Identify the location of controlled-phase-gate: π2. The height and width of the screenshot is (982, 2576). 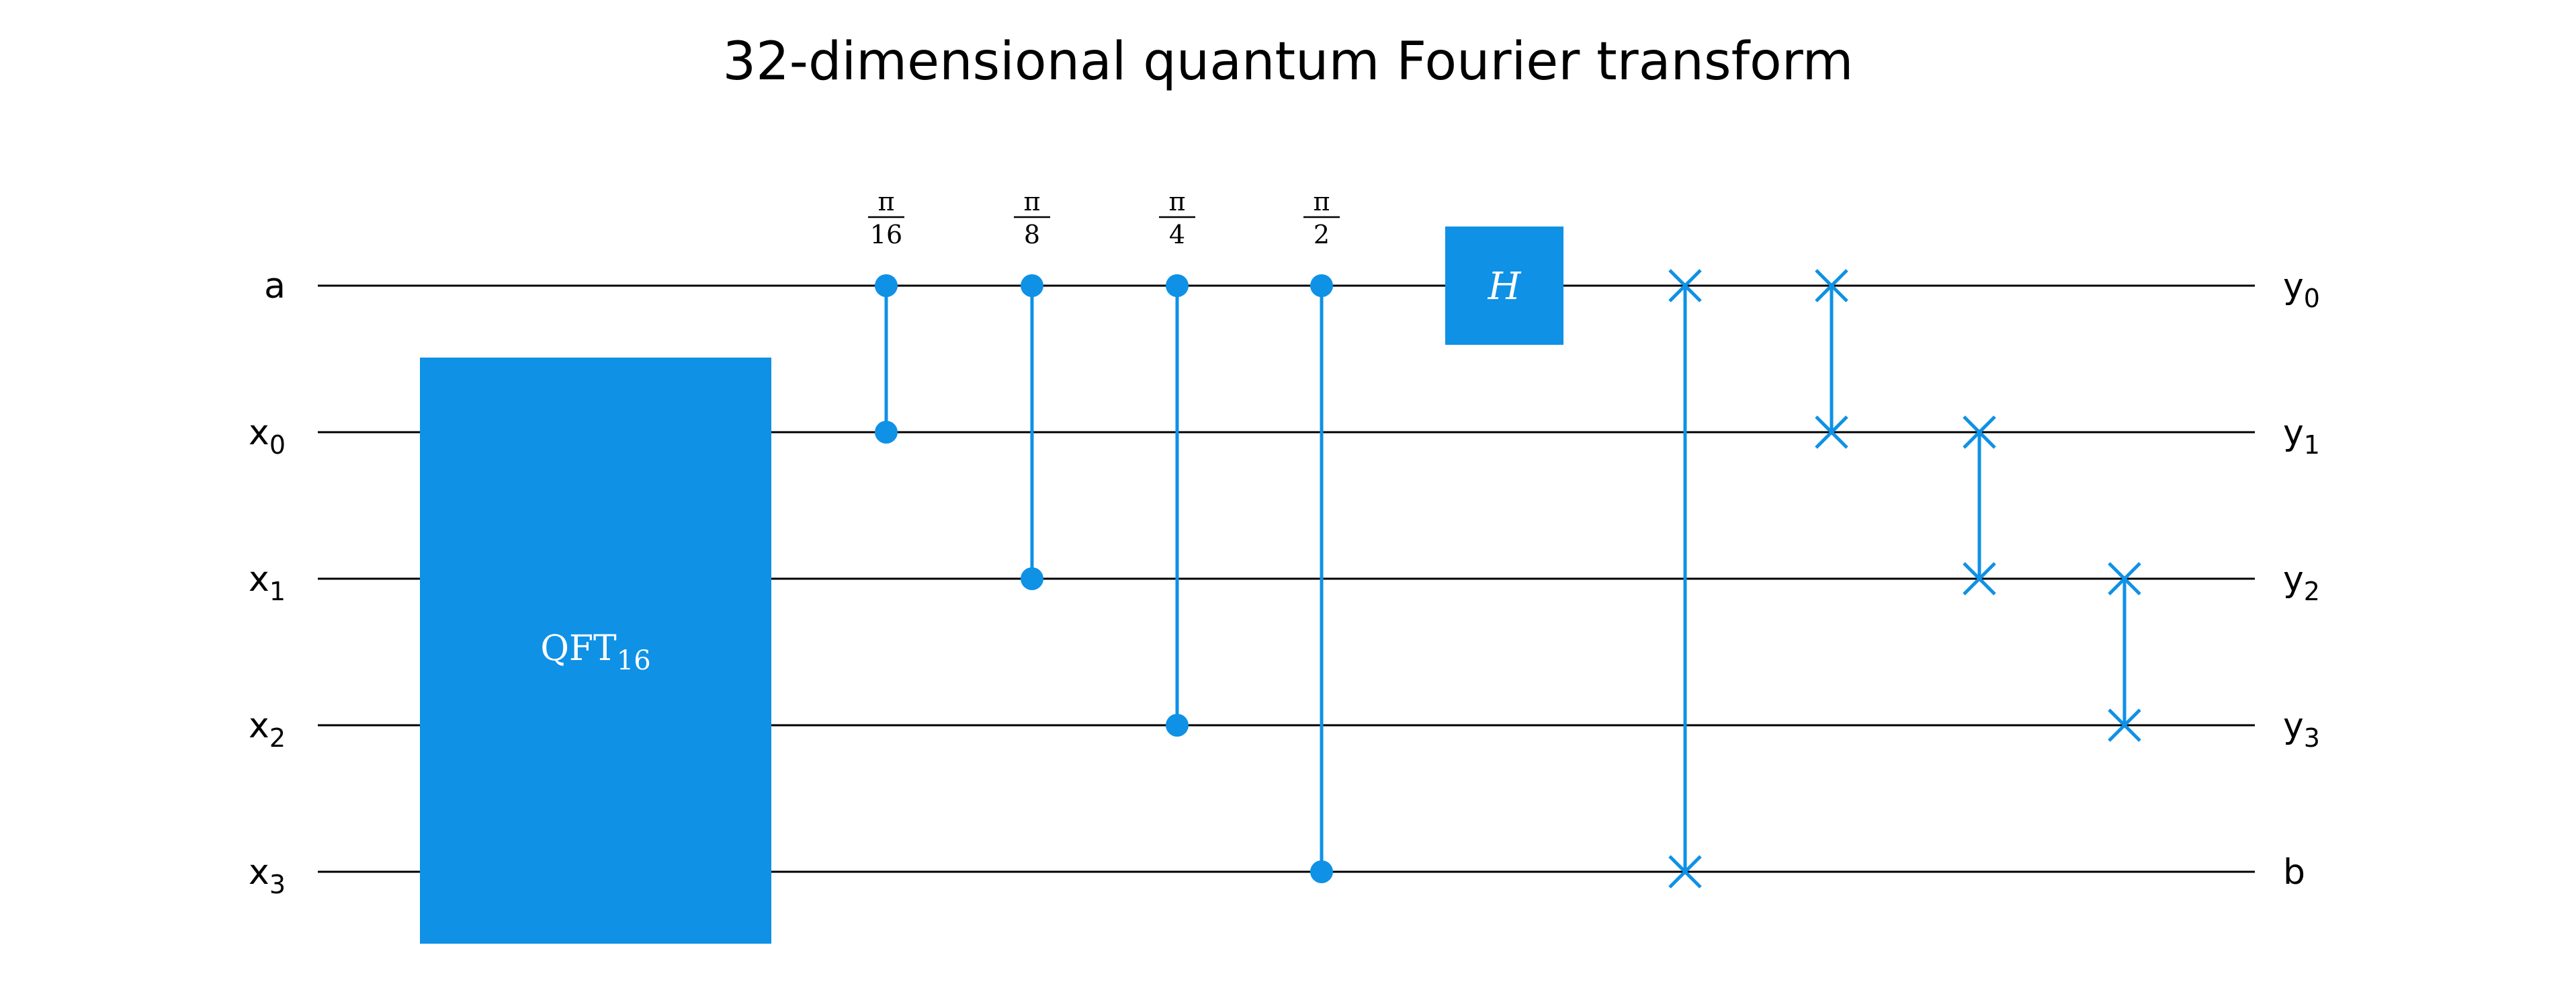
(1321, 535).